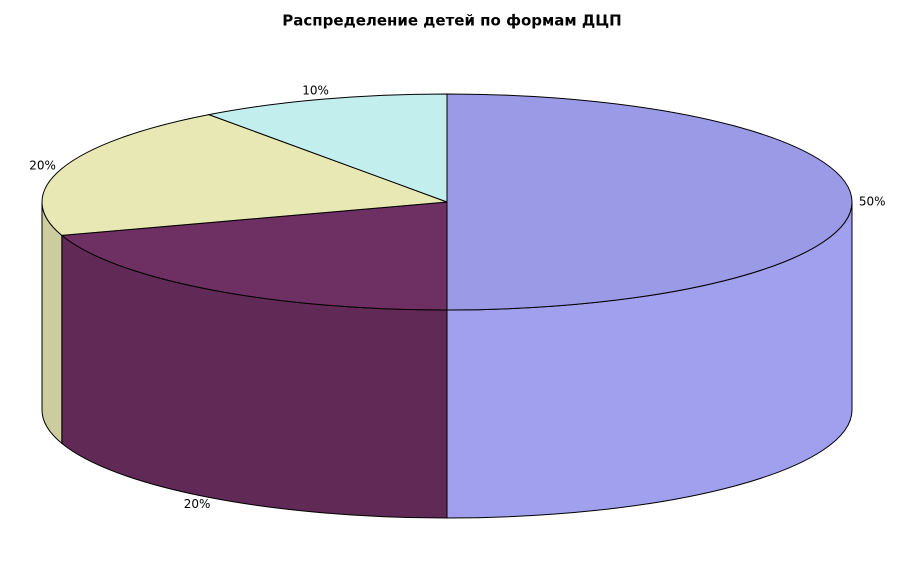 The height and width of the screenshot is (572, 903). I want to click on slice-side, so click(52, 323).